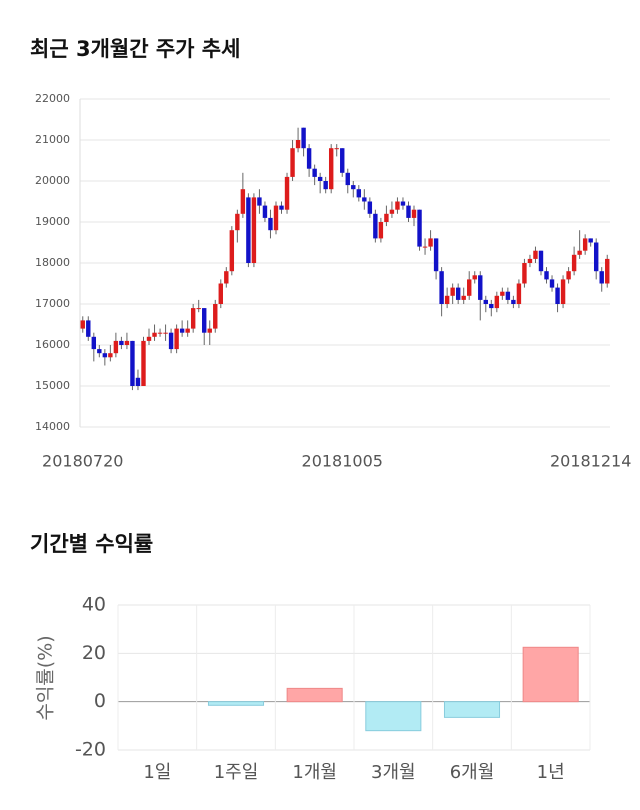  Describe the element at coordinates (52, 139) in the screenshot. I see `y-tick-label: 21000` at that location.